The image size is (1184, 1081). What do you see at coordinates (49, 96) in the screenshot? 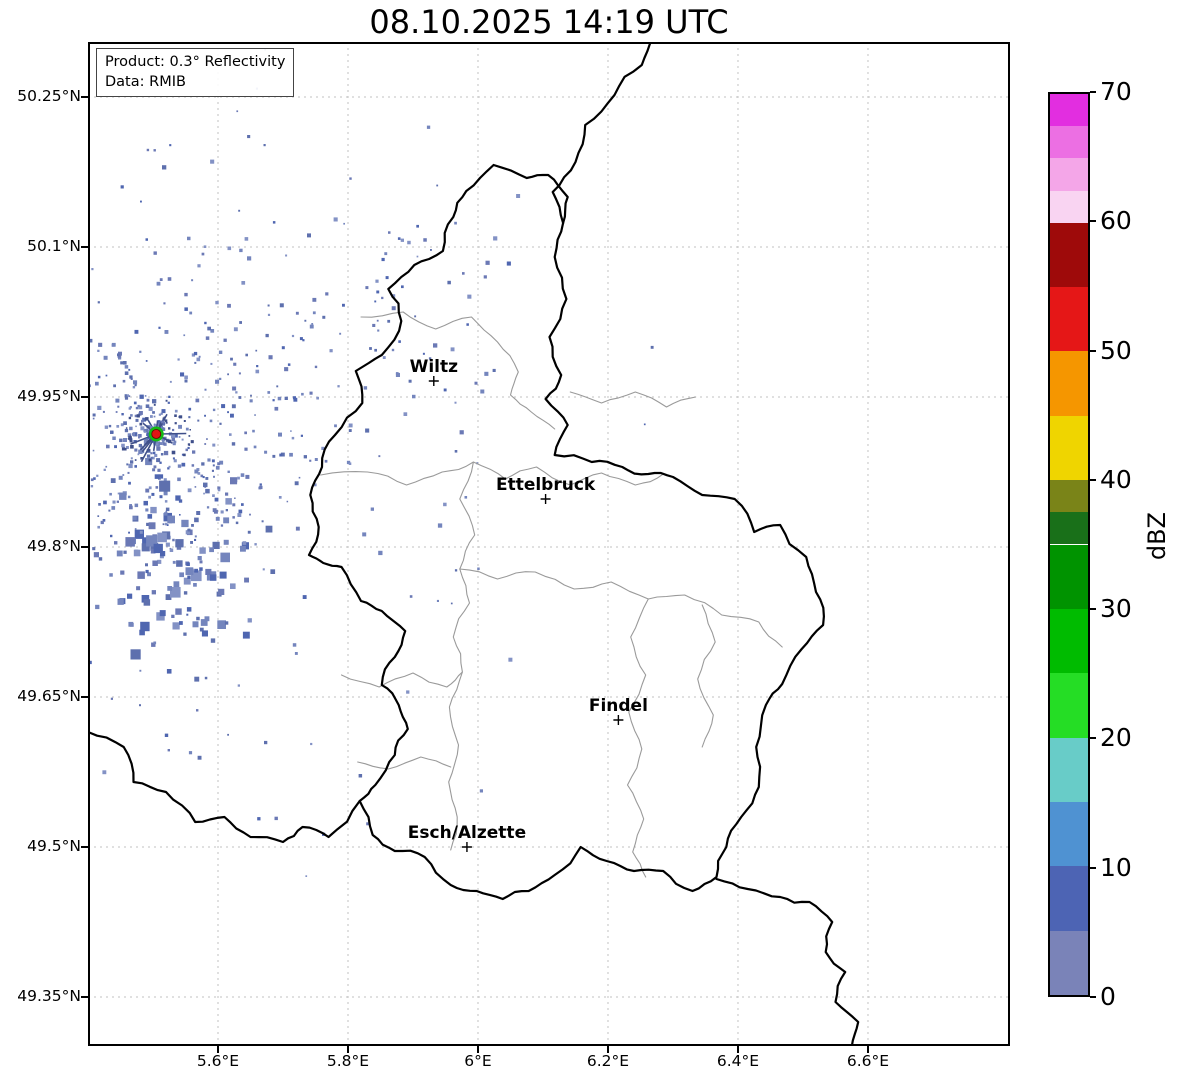
I see `lat-tick-label: 50.25°N` at bounding box center [49, 96].